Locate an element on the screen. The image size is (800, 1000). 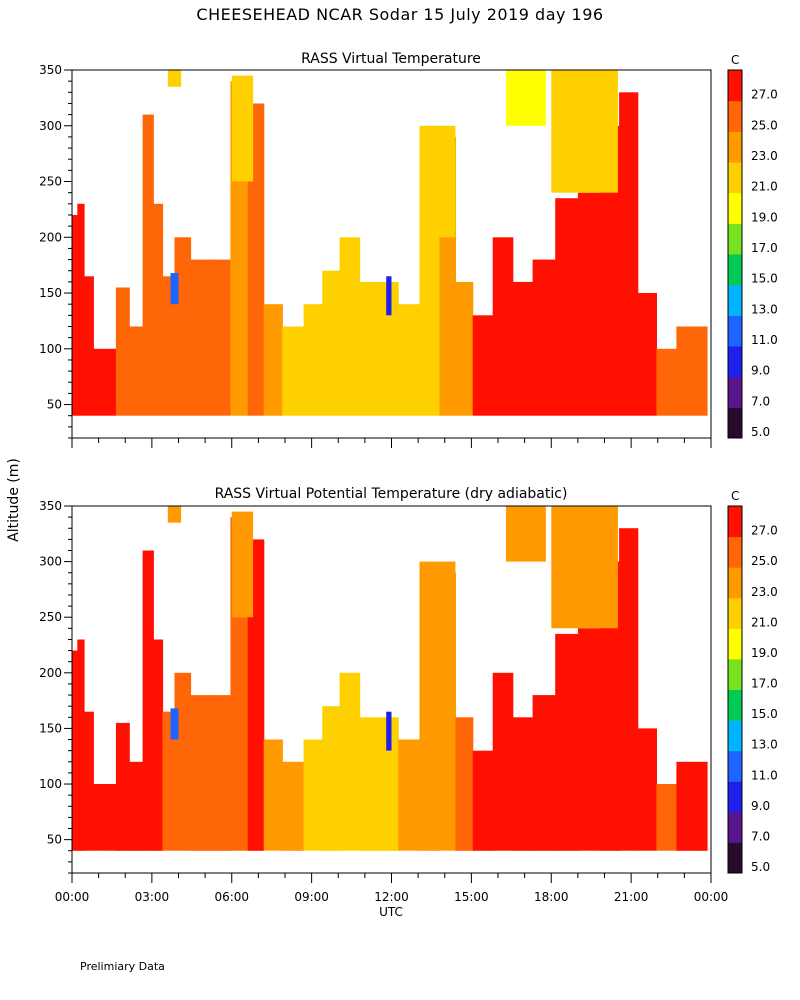
colorbar-unit: C is located at coordinates (735, 60).